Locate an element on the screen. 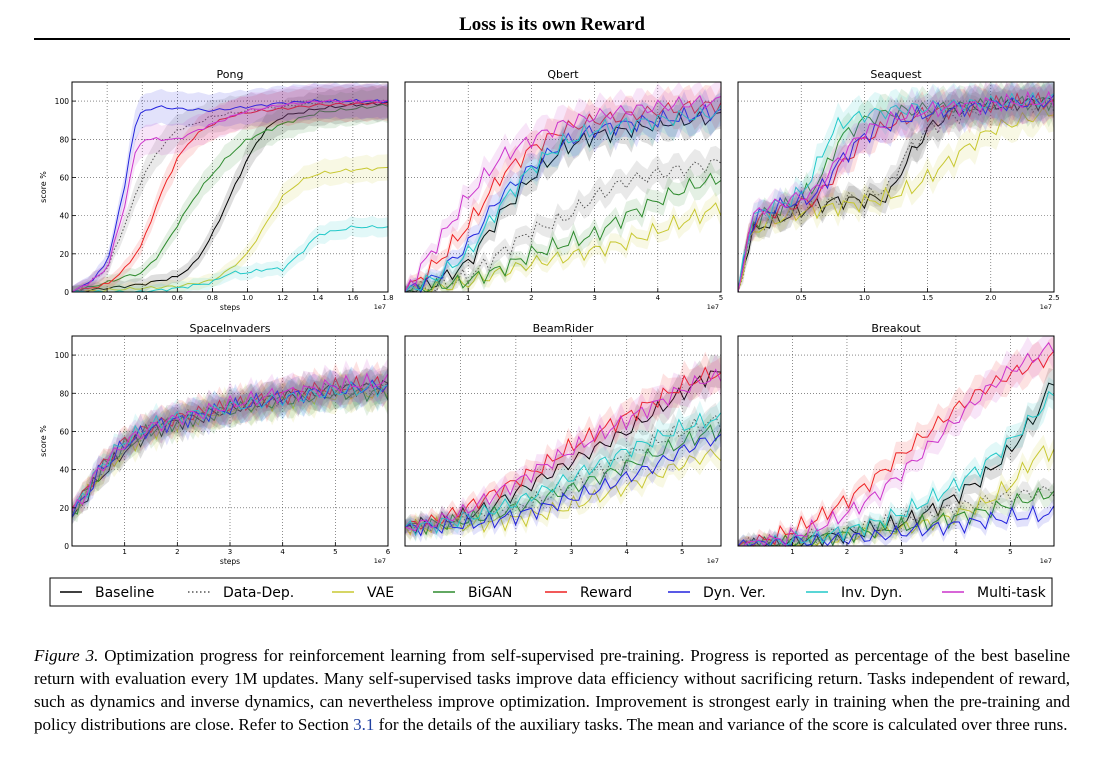 The height and width of the screenshot is (782, 1104). chart-title: Seaquest is located at coordinates (896, 74).